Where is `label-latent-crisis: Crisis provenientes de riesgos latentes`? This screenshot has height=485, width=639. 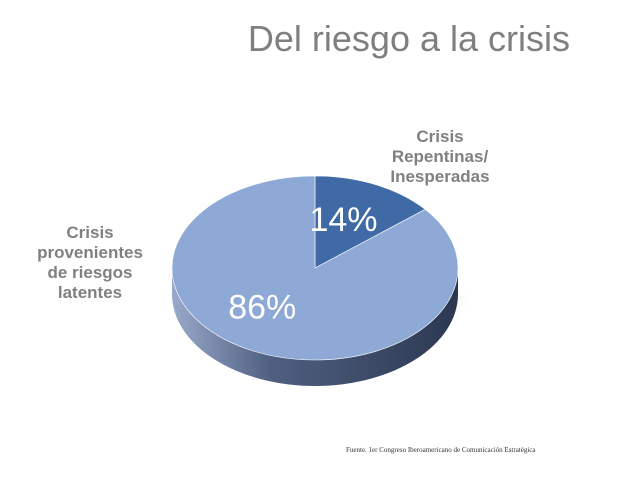 label-latent-crisis: Crisis provenientes de riesgos latentes is located at coordinates (90, 263).